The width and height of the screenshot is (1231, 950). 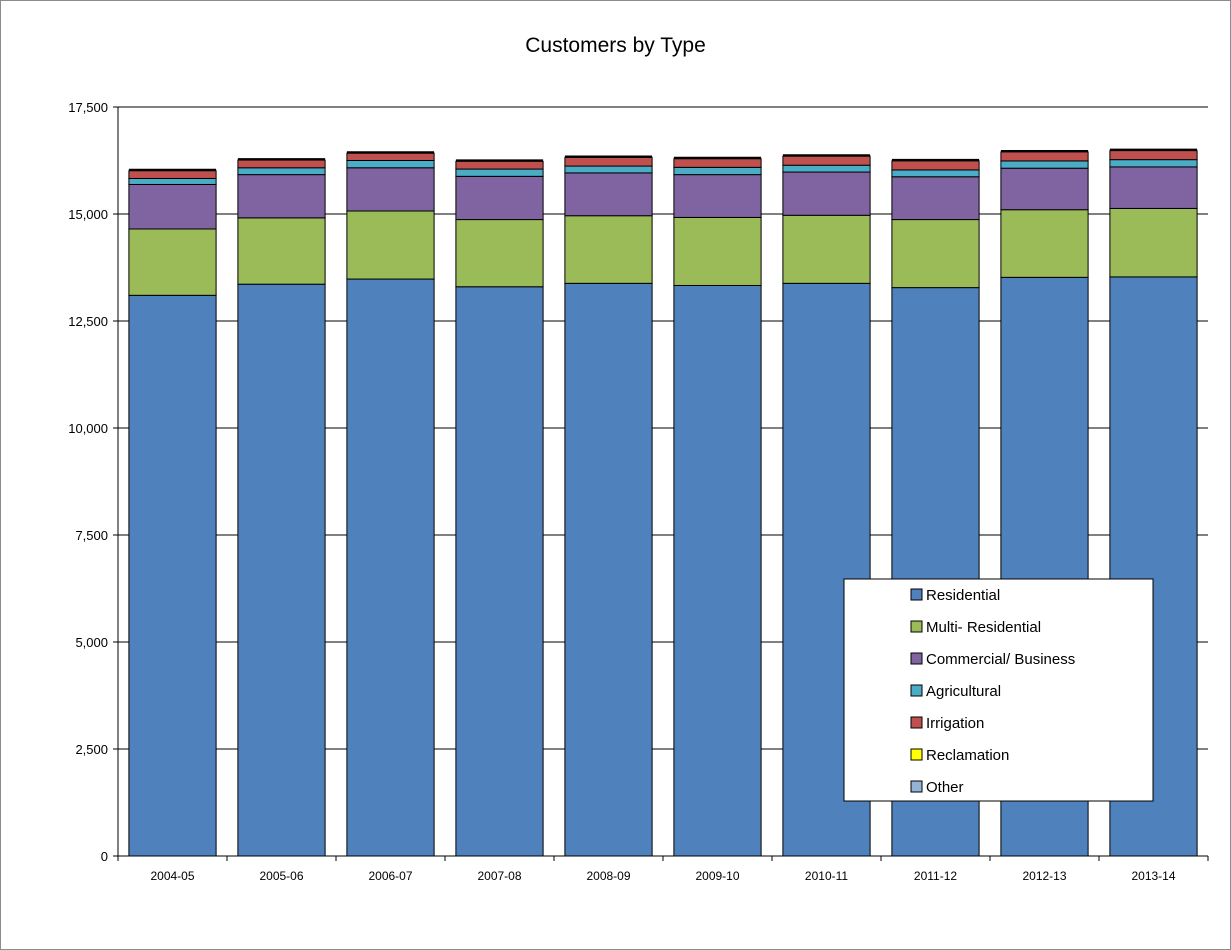 I want to click on y-tick-label: 17,500, so click(x=88, y=107).